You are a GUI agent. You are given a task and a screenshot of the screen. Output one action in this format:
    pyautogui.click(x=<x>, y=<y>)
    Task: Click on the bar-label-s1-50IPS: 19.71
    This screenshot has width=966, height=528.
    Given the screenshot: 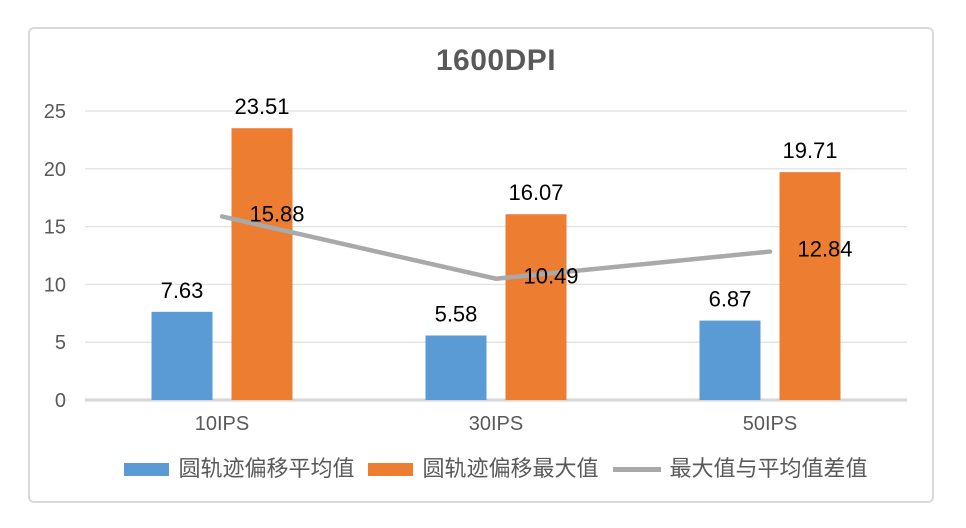 What is the action you would take?
    pyautogui.click(x=809, y=150)
    